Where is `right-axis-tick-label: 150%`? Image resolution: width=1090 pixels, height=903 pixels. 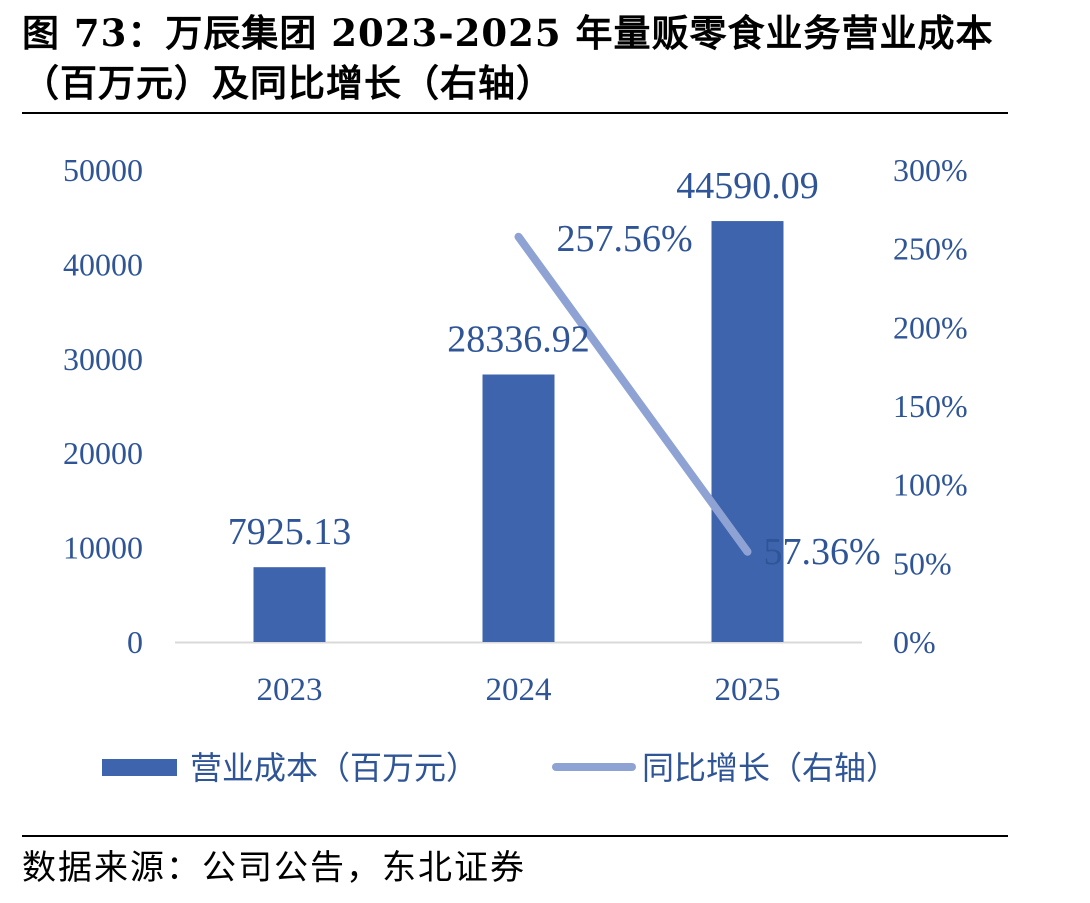 right-axis-tick-label: 150% is located at coordinates (930, 406).